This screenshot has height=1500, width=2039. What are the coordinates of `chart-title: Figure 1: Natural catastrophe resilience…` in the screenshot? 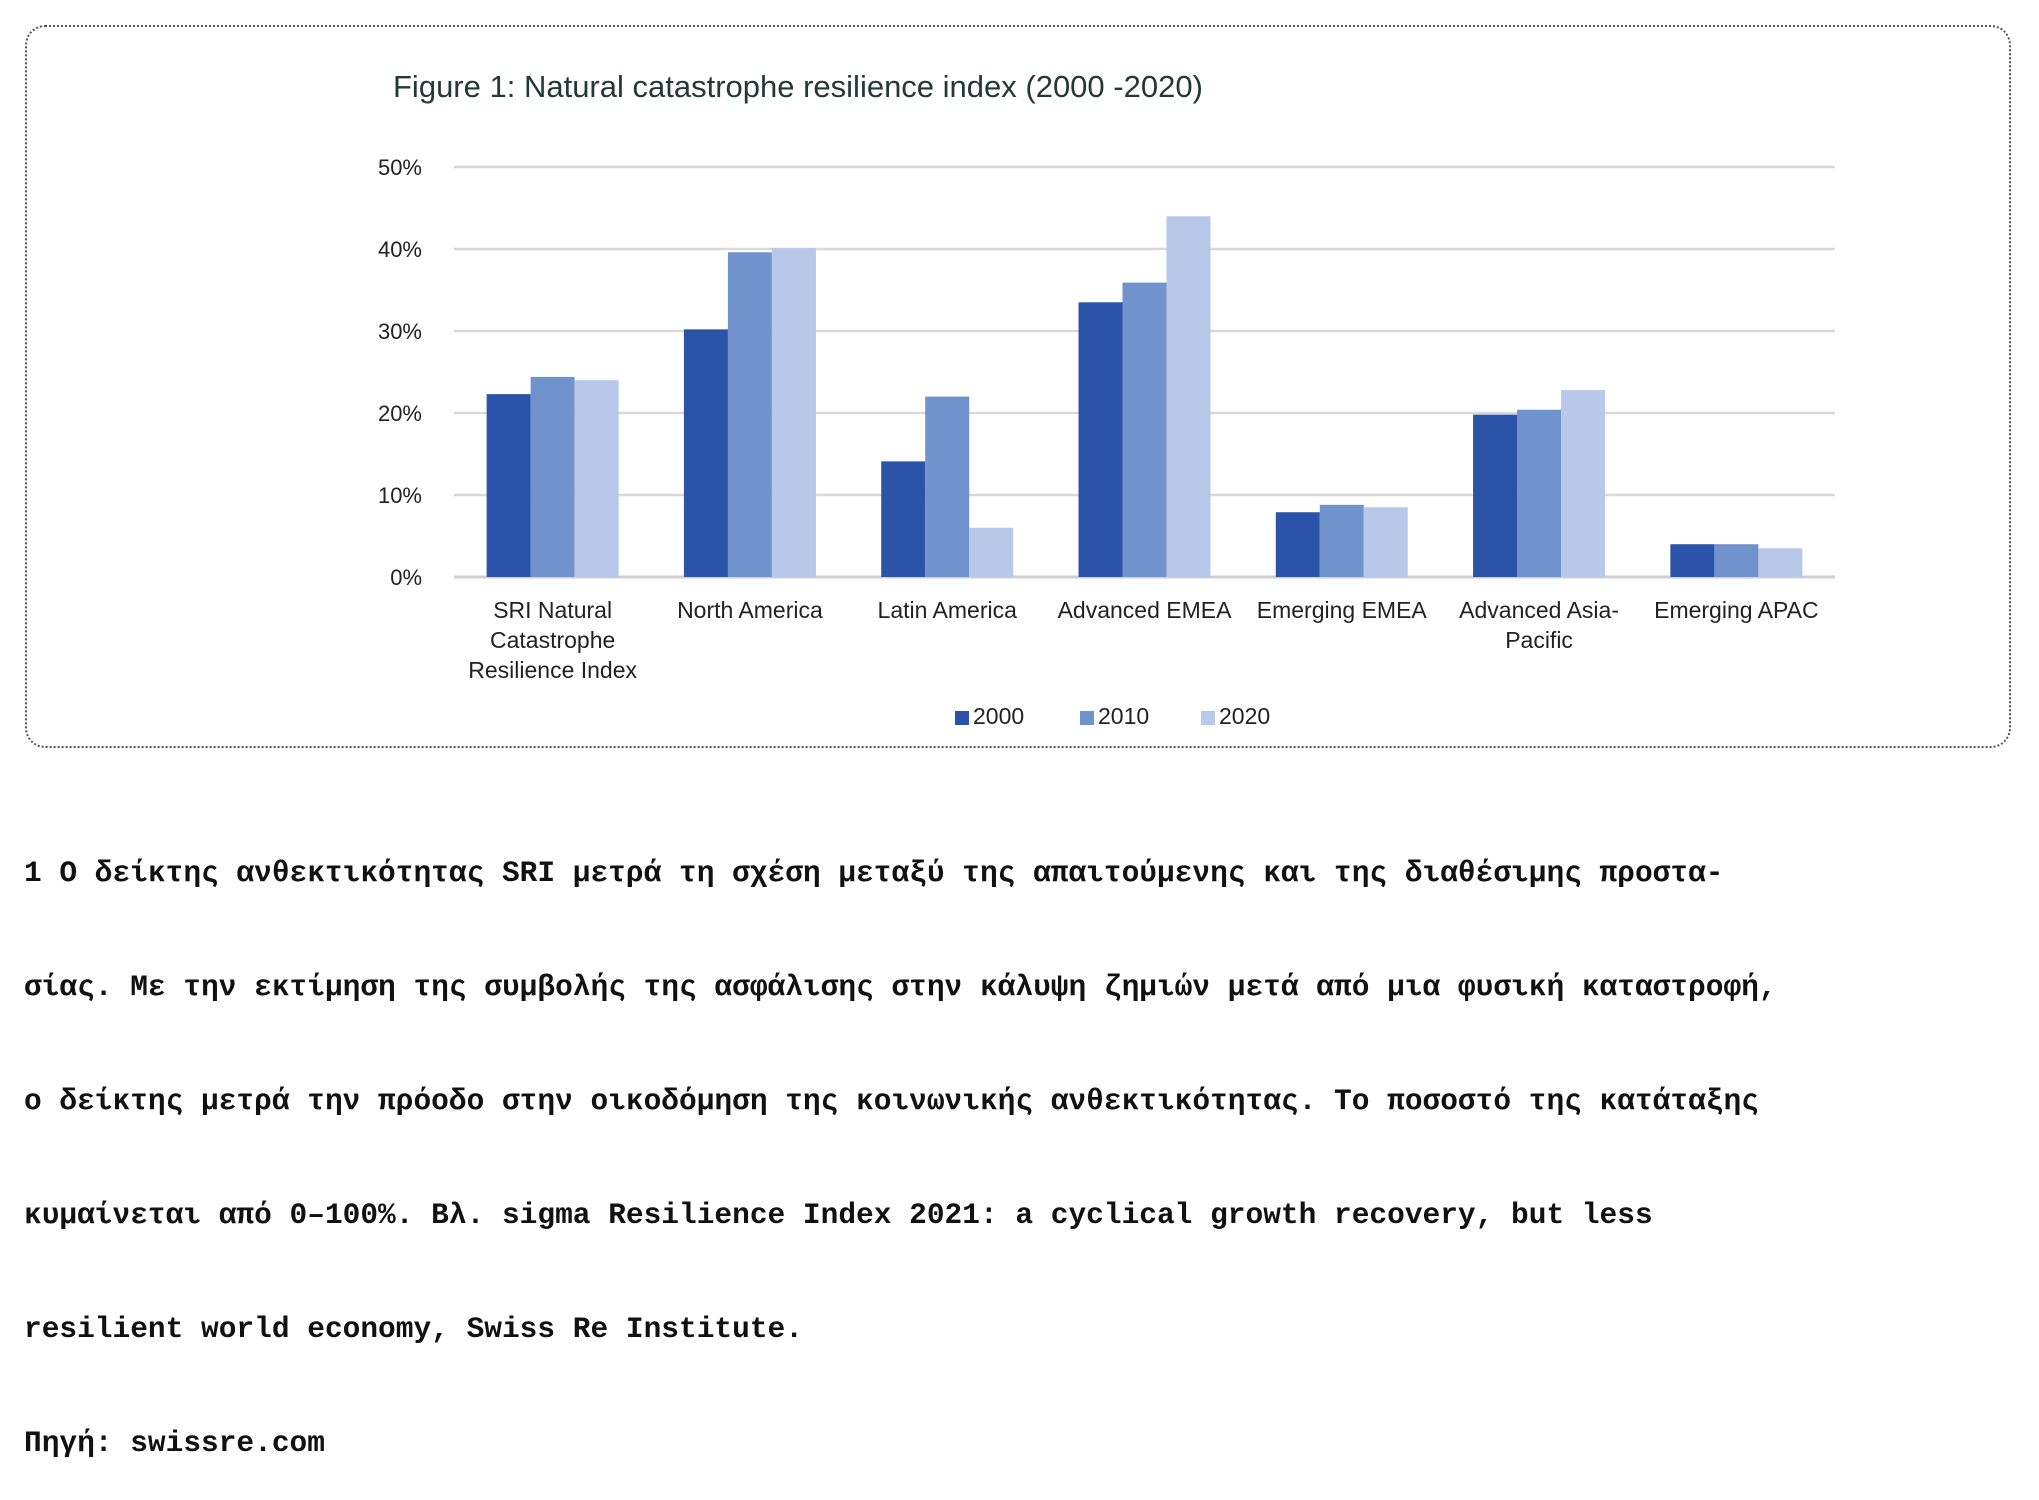 It's located at (798, 86).